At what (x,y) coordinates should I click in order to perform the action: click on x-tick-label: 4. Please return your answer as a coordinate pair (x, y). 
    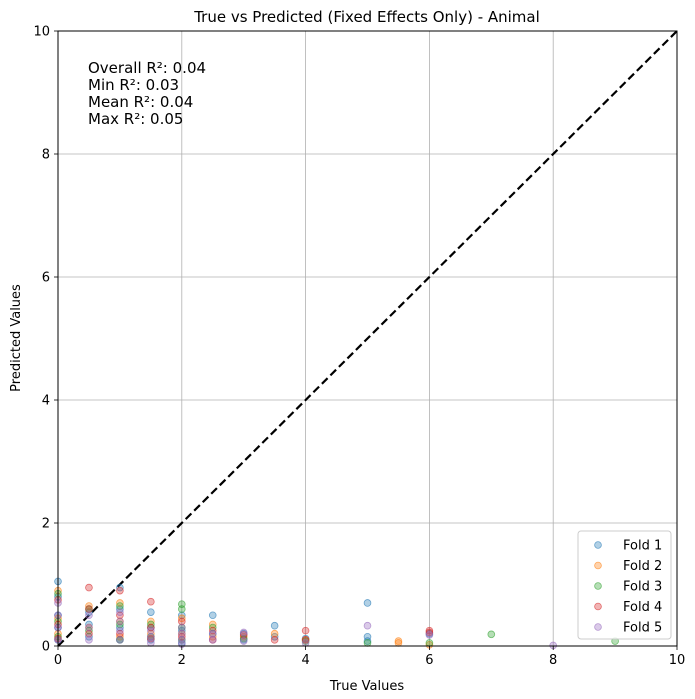
    Looking at the image, I should click on (305, 660).